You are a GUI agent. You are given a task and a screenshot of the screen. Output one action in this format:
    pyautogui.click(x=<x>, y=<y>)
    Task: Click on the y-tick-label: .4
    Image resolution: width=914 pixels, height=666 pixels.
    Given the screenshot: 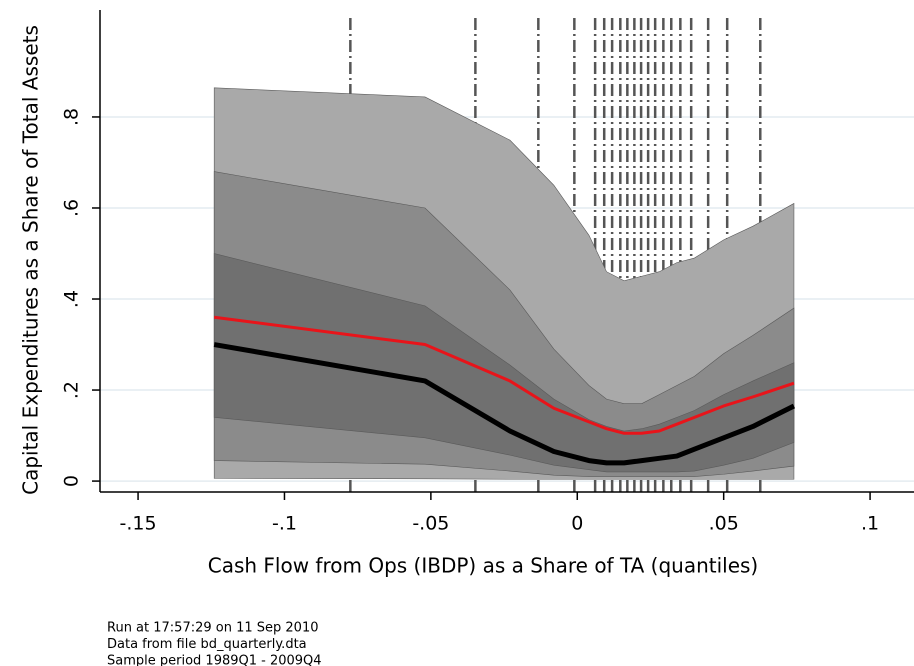 What is the action you would take?
    pyautogui.click(x=72, y=299)
    